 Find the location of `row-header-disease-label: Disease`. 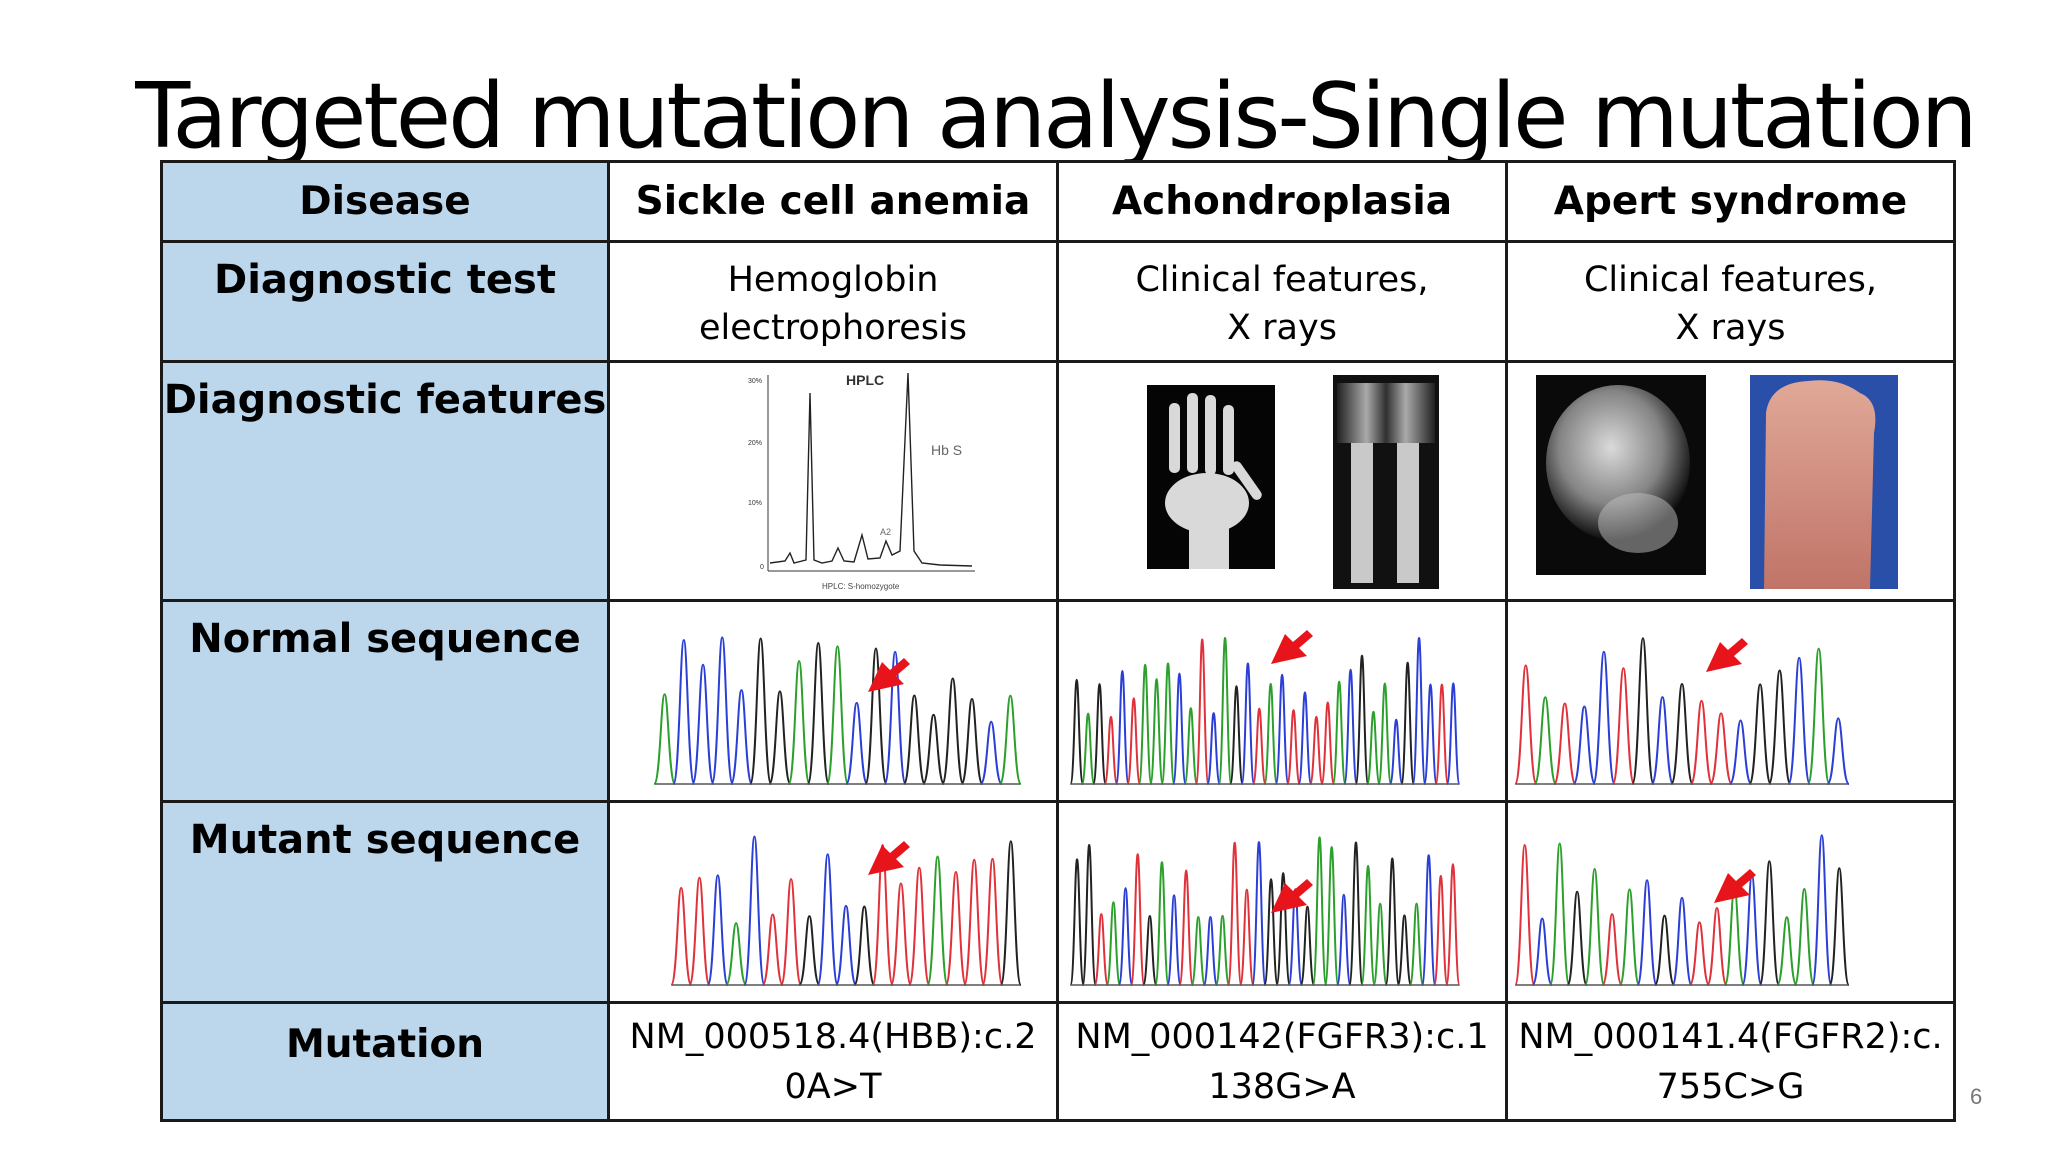

row-header-disease-label: Disease is located at coordinates (385, 201).